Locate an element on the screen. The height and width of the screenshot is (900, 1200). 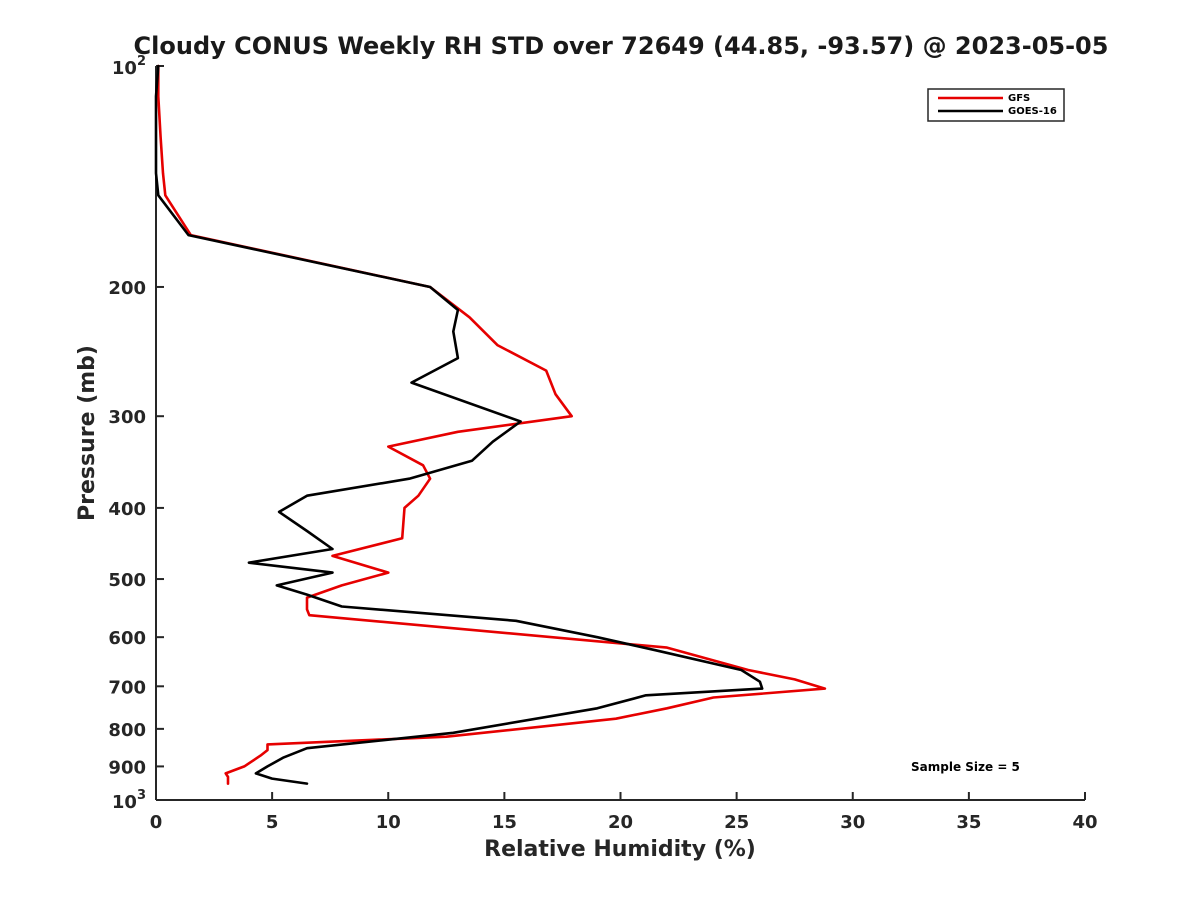
x-tick-label: 0 is located at coordinates (156, 822).